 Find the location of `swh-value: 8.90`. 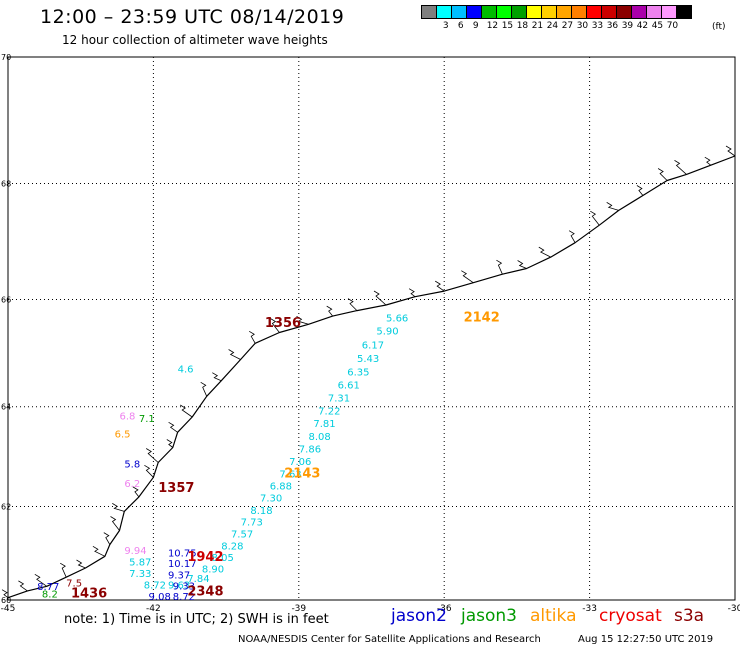

swh-value: 8.90 is located at coordinates (213, 570).